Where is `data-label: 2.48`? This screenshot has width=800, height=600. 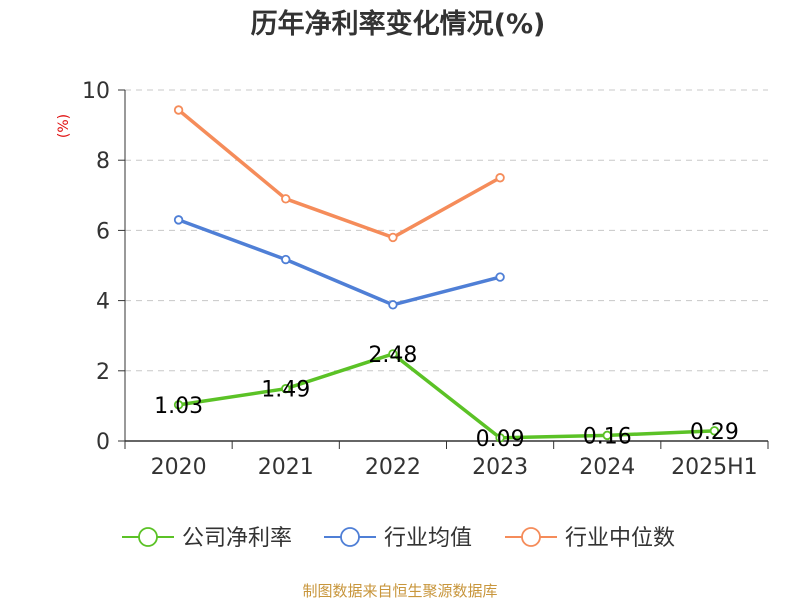 data-label: 2.48 is located at coordinates (392, 355).